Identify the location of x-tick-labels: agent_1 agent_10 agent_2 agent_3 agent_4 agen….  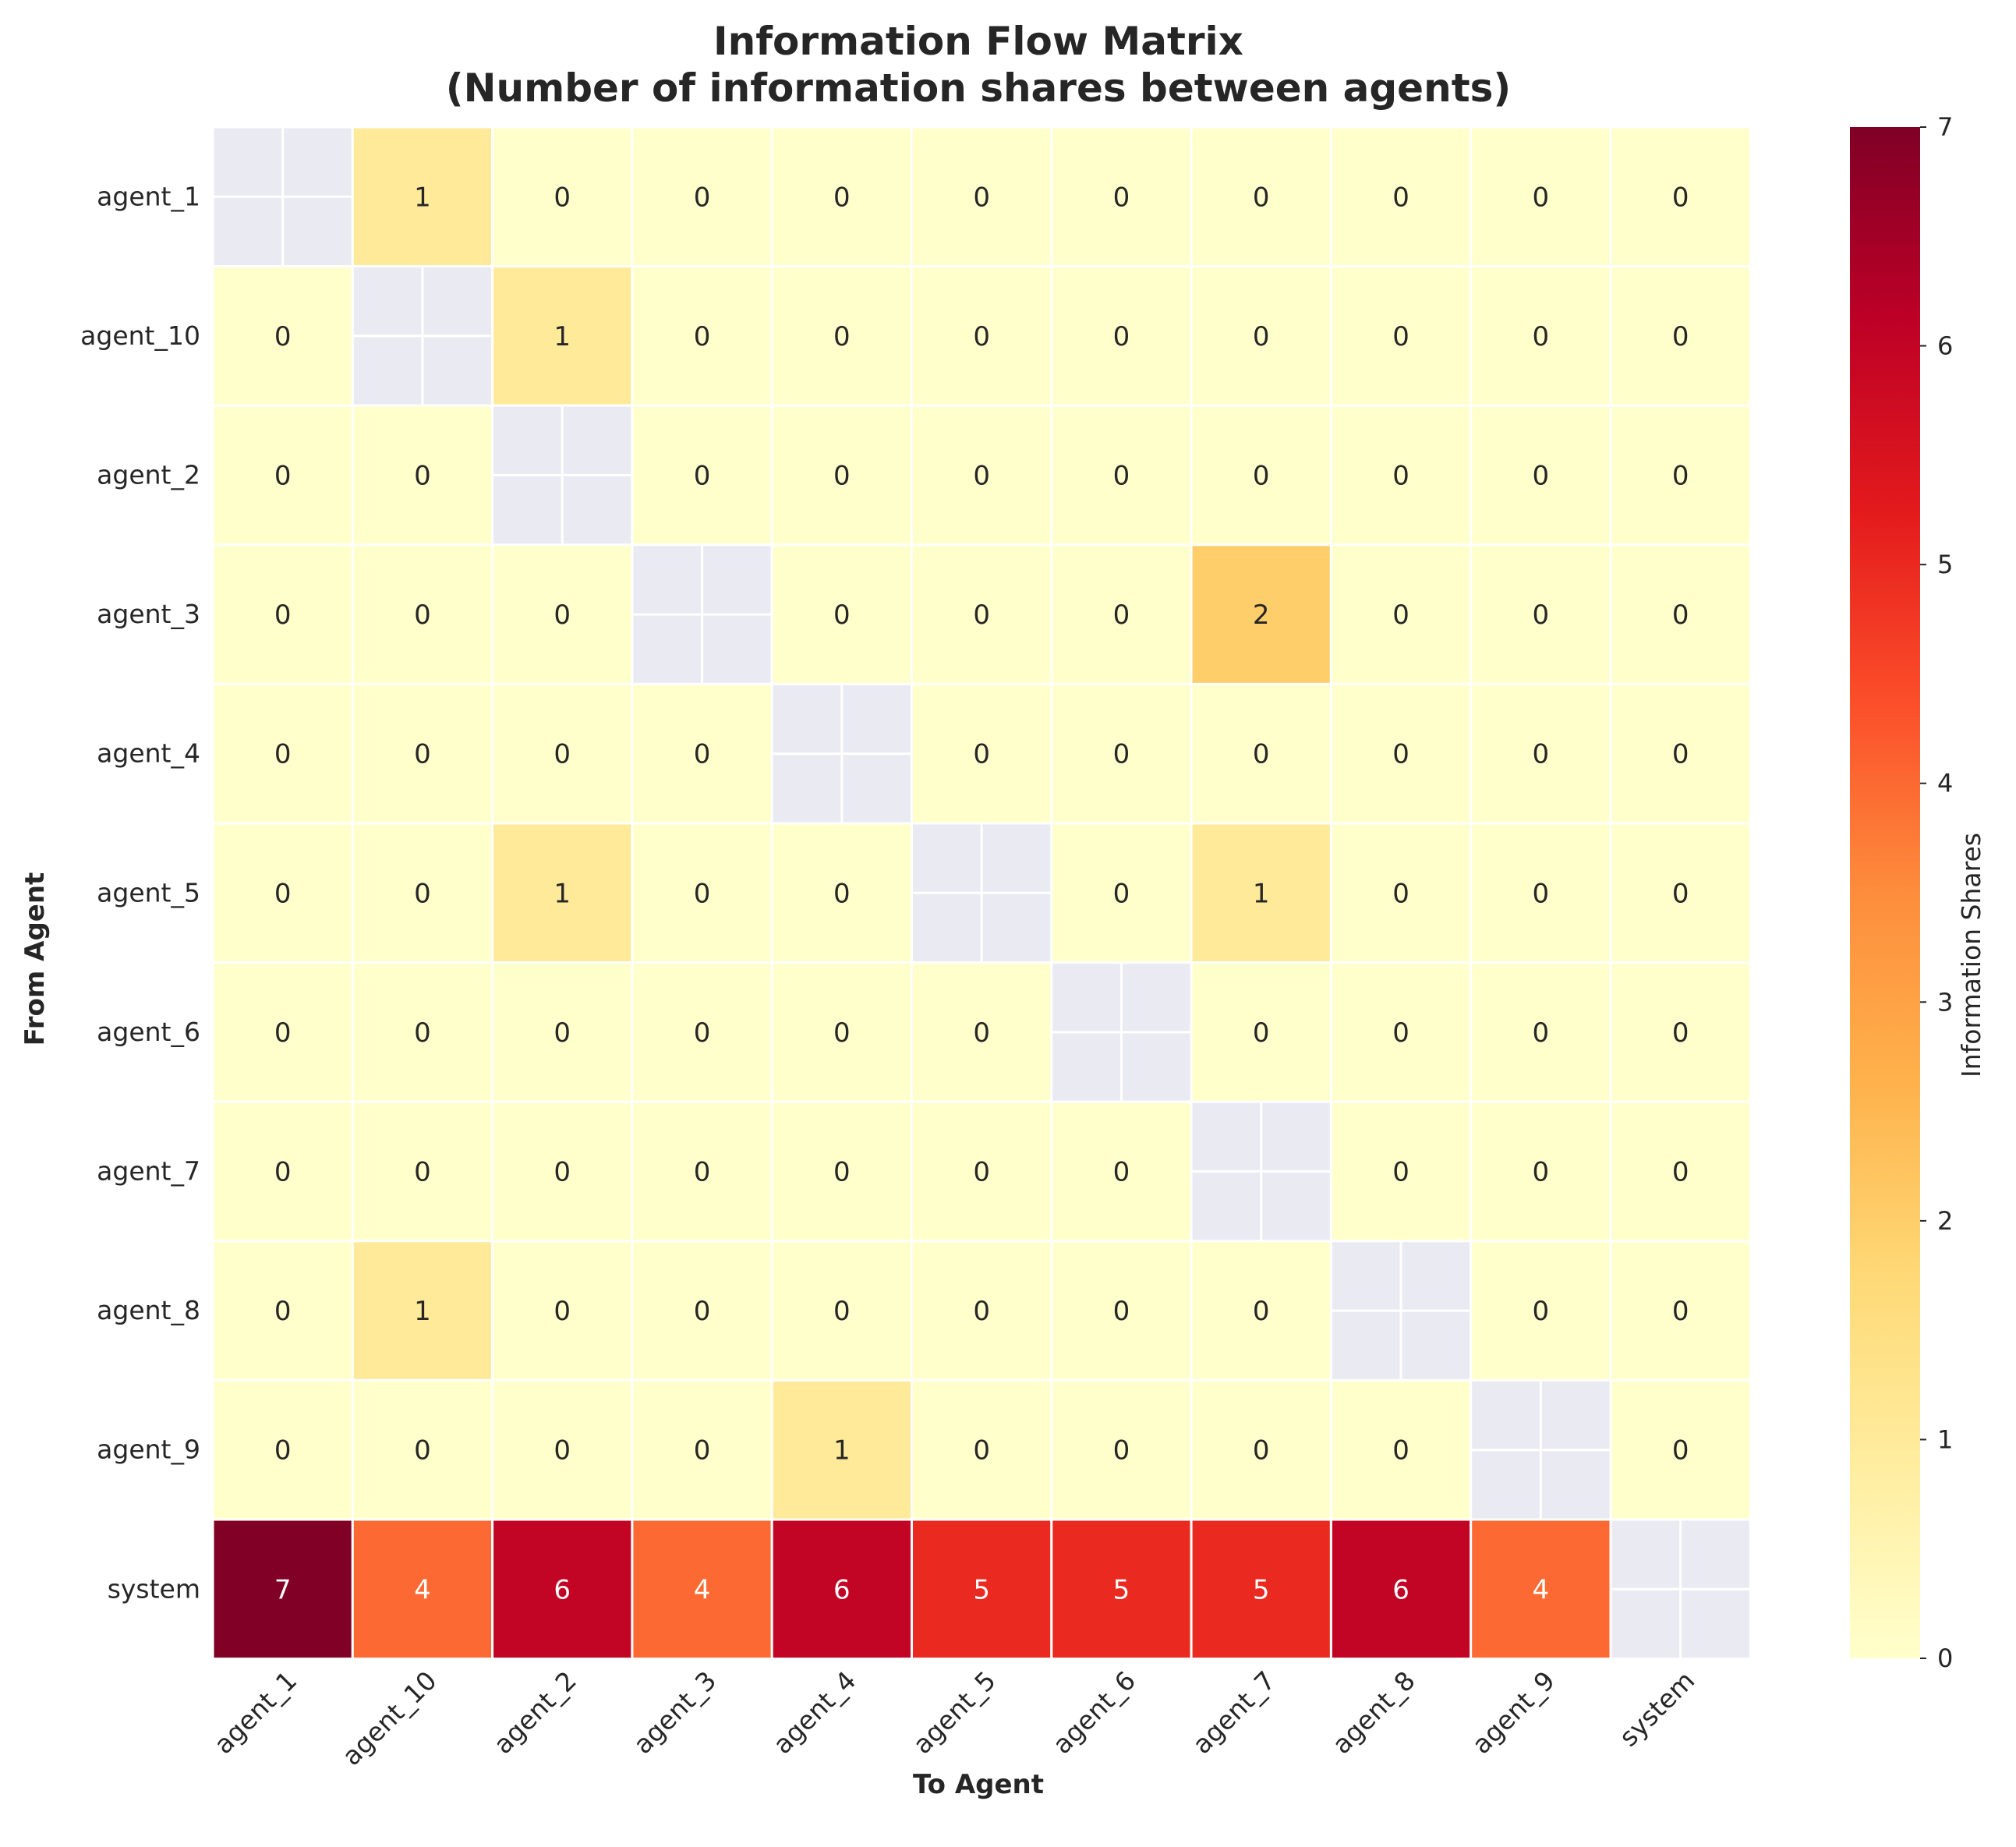
(954, 1718).